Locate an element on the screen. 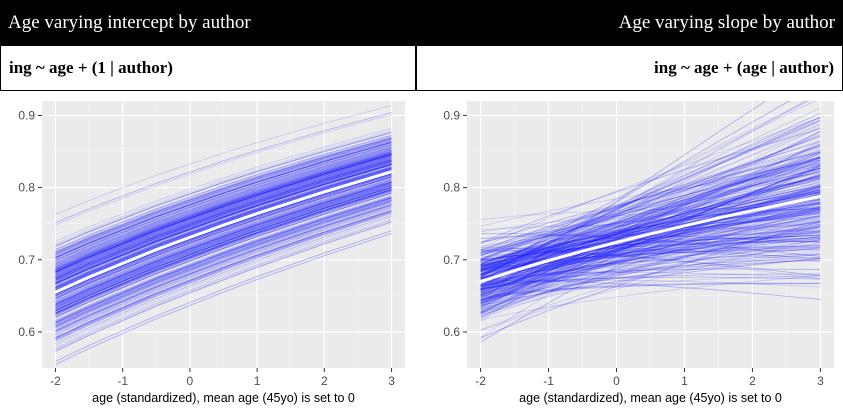 The image size is (843, 417). mean-line is located at coordinates (223, 232).